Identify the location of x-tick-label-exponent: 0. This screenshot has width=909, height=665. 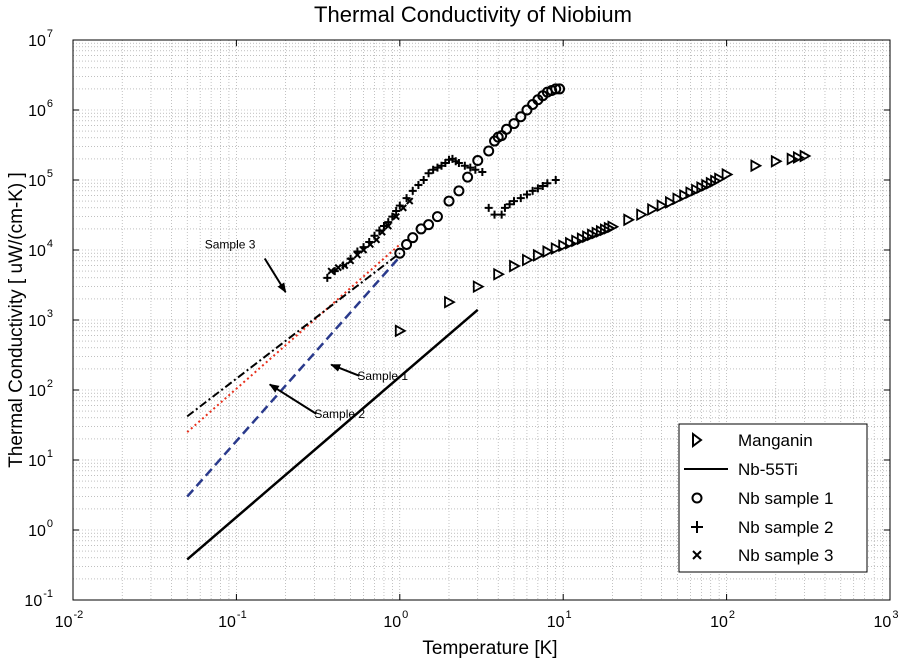
(405, 615).